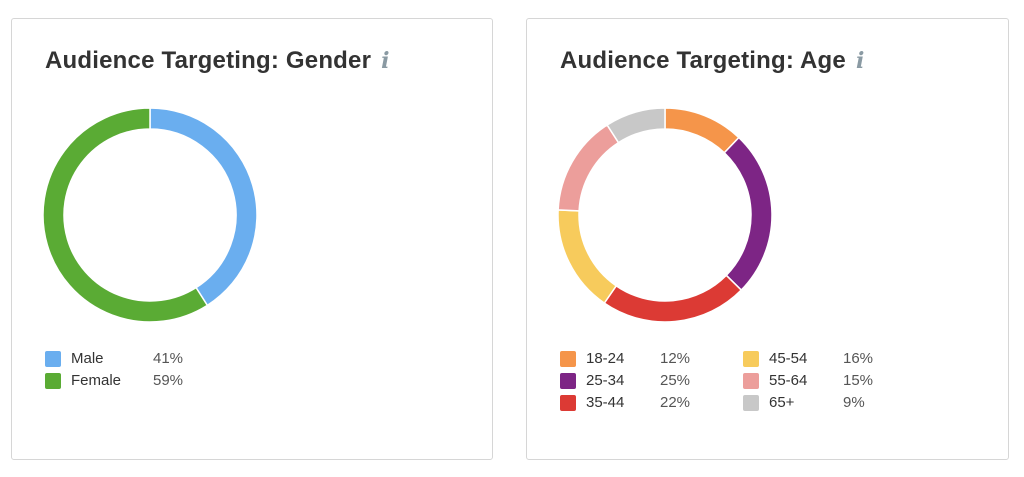  I want to click on age-legend-item: 65+ 9%, so click(829, 403).